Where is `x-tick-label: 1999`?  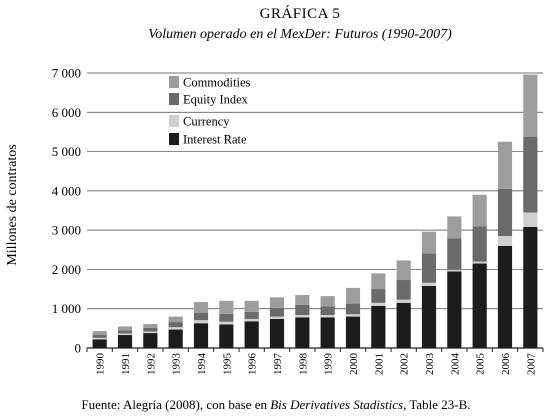
x-tick-label: 1999 is located at coordinates (329, 364).